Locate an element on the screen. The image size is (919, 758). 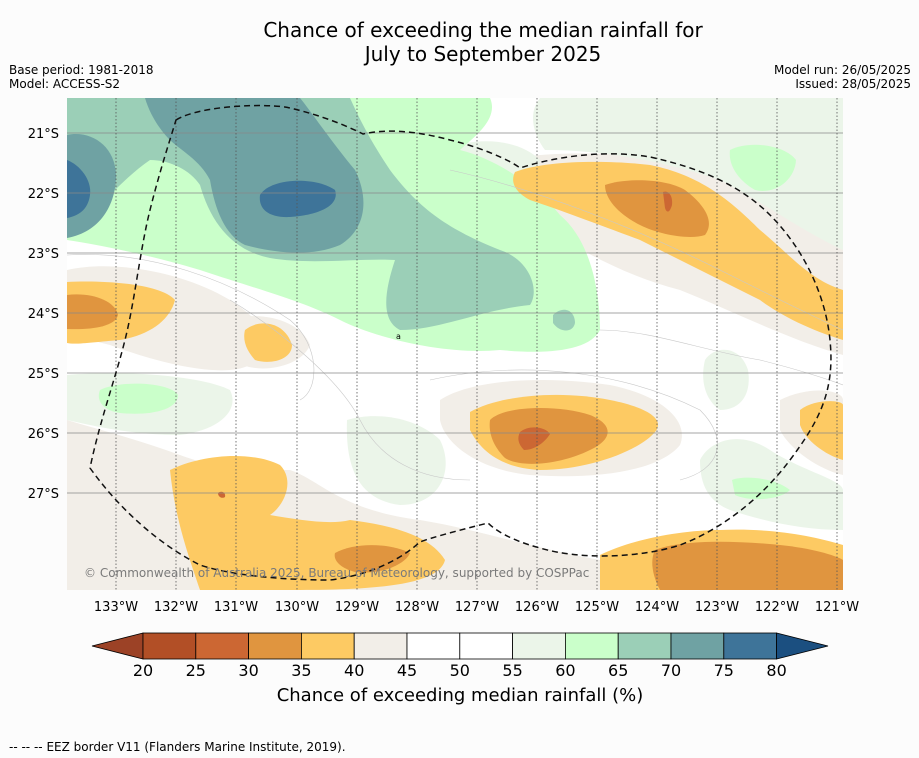
rain-area-60-65-west is located at coordinates (138, 398).